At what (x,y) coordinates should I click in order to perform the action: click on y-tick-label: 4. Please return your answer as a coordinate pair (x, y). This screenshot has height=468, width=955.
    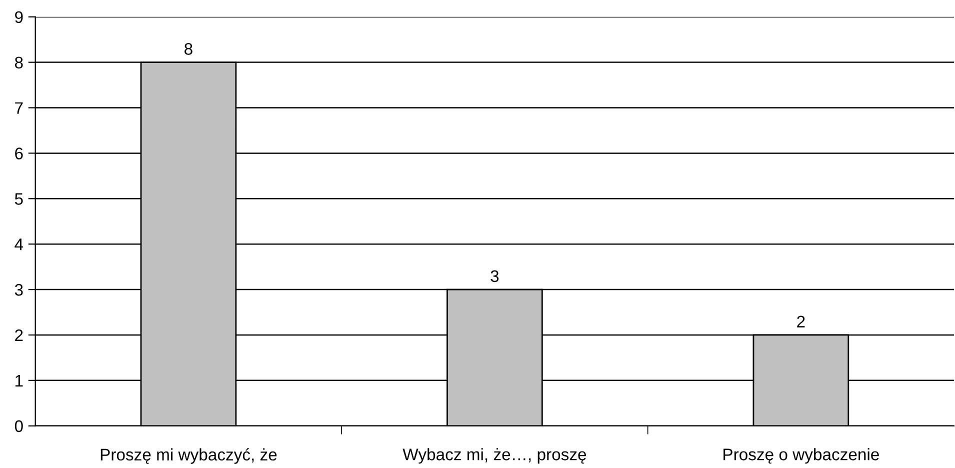
    Looking at the image, I should click on (19, 244).